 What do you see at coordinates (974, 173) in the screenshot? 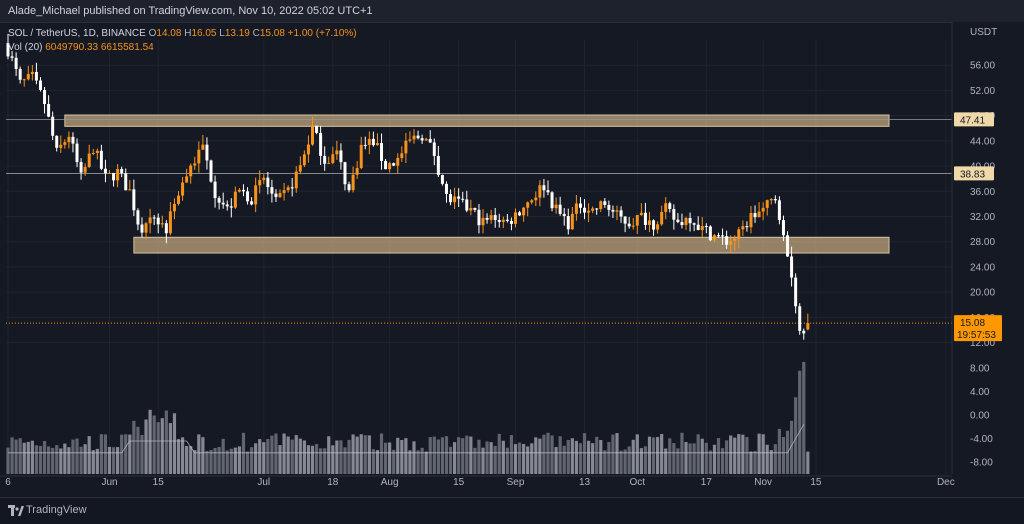
I see `level-tag` at bounding box center [974, 173].